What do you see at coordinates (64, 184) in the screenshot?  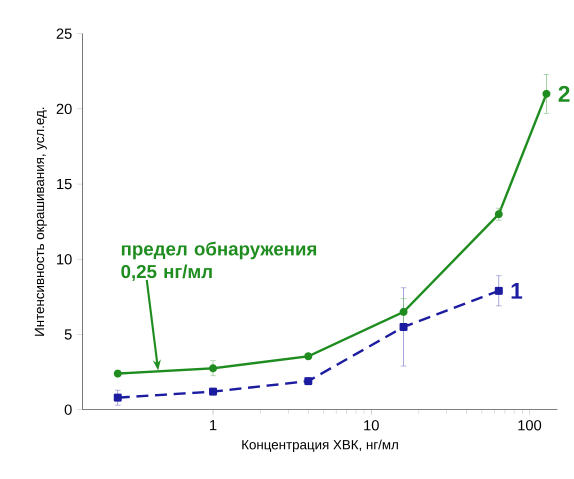 I see `y-tick-label: 15` at bounding box center [64, 184].